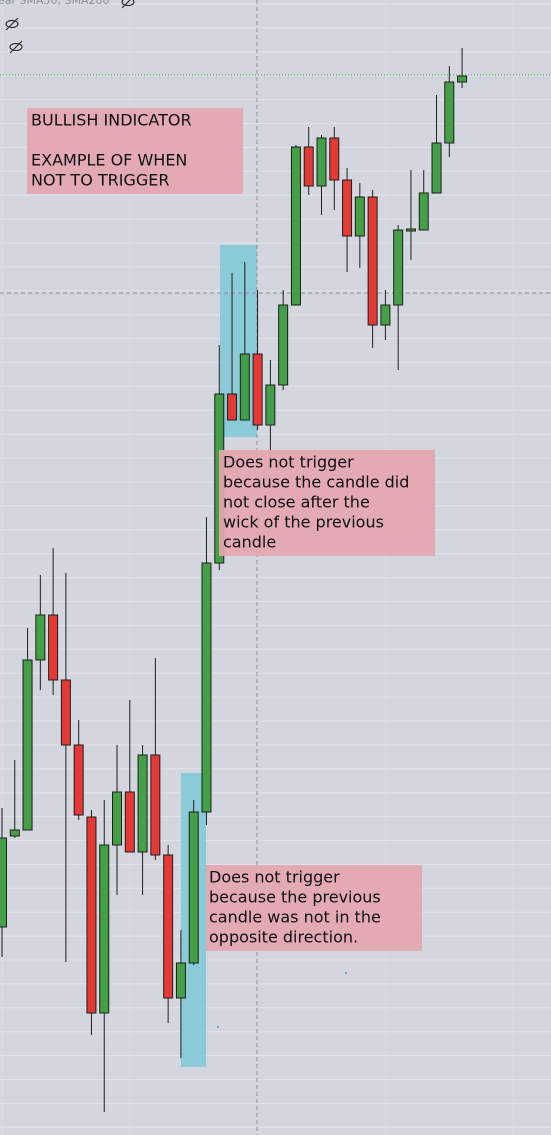 The image size is (551, 1135). I want to click on annotation-text: wick of the previous, so click(303, 522).